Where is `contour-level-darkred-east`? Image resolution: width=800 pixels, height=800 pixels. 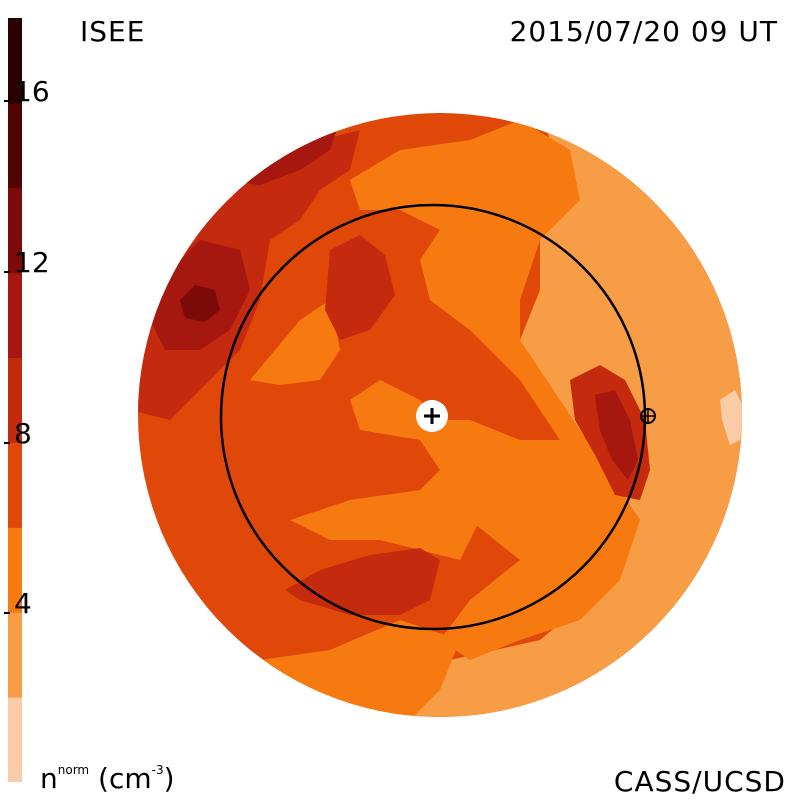
contour-level-darkred-east is located at coordinates (616, 435).